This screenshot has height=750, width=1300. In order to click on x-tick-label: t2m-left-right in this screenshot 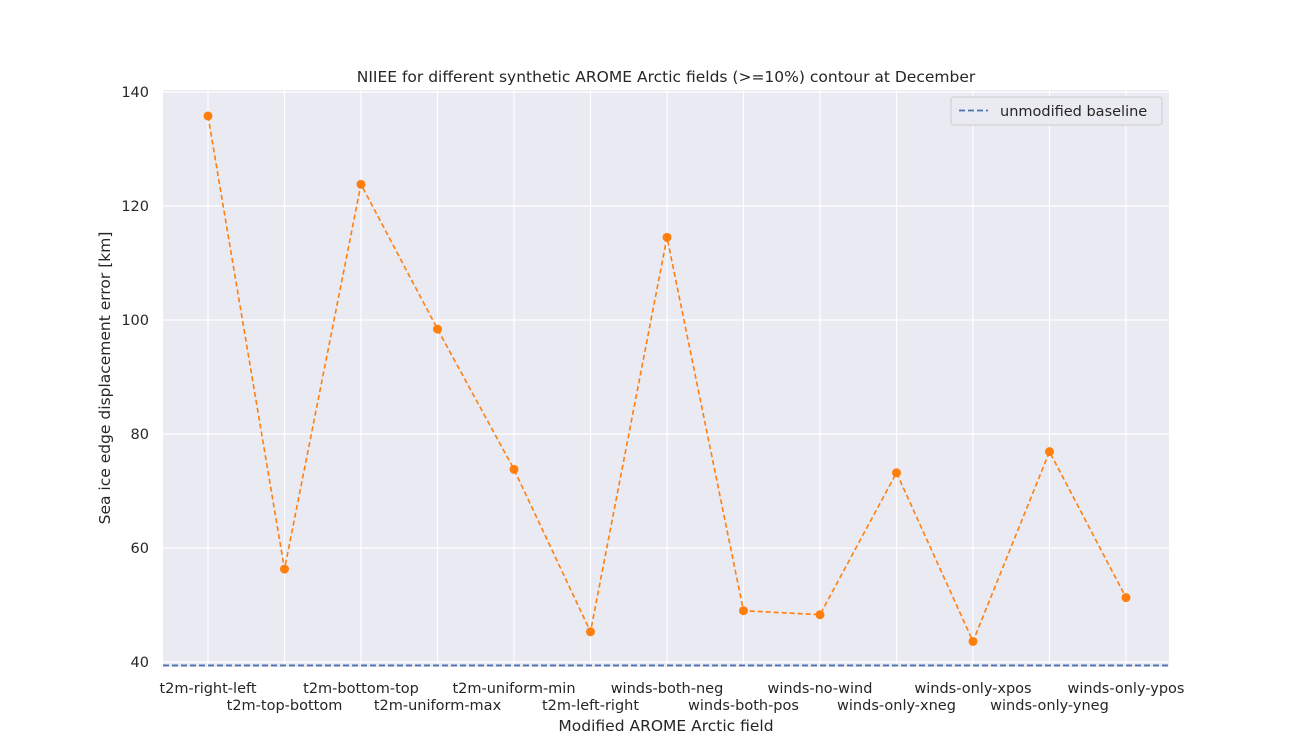, I will do `click(590, 706)`.